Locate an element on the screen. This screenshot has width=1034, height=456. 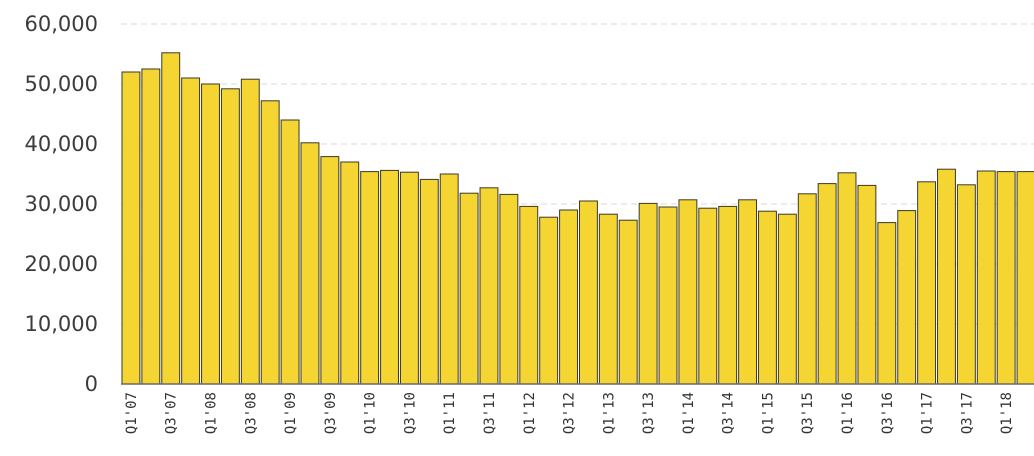
x-tick-label: Q3'08 is located at coordinates (251, 413).